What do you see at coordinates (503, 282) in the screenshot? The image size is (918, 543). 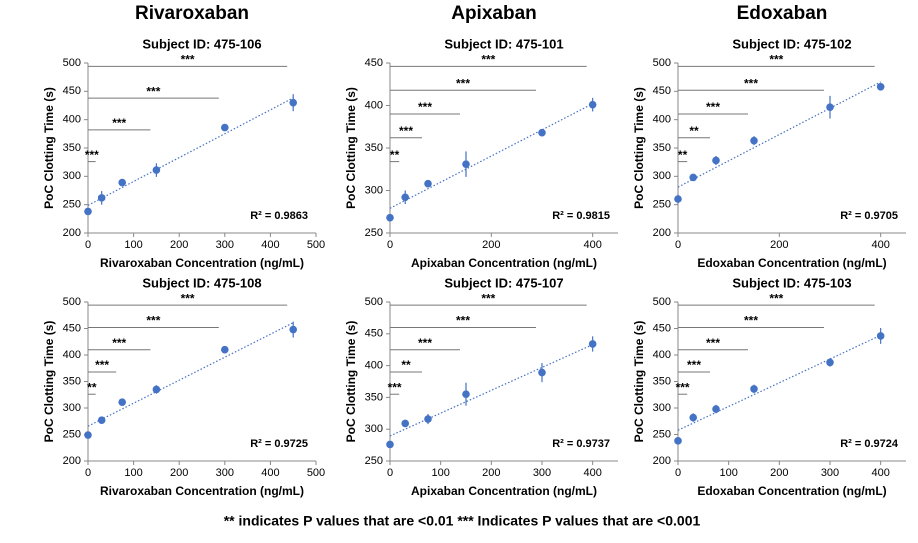 I see `chart-title: Subject ID: 475-107` at bounding box center [503, 282].